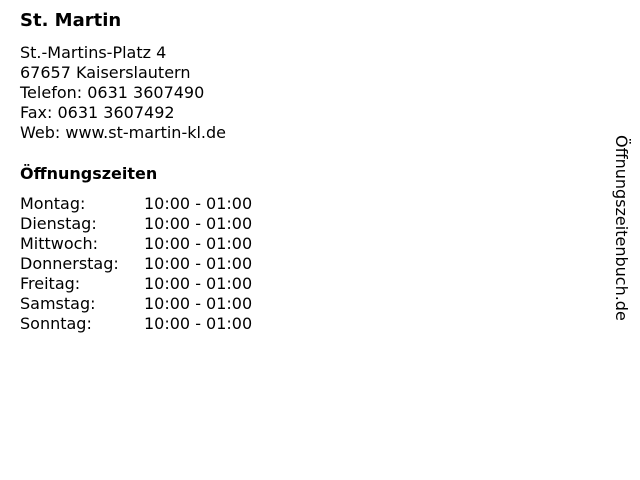  What do you see at coordinates (59, 243) in the screenshot?
I see `day: Mittwoch:` at bounding box center [59, 243].